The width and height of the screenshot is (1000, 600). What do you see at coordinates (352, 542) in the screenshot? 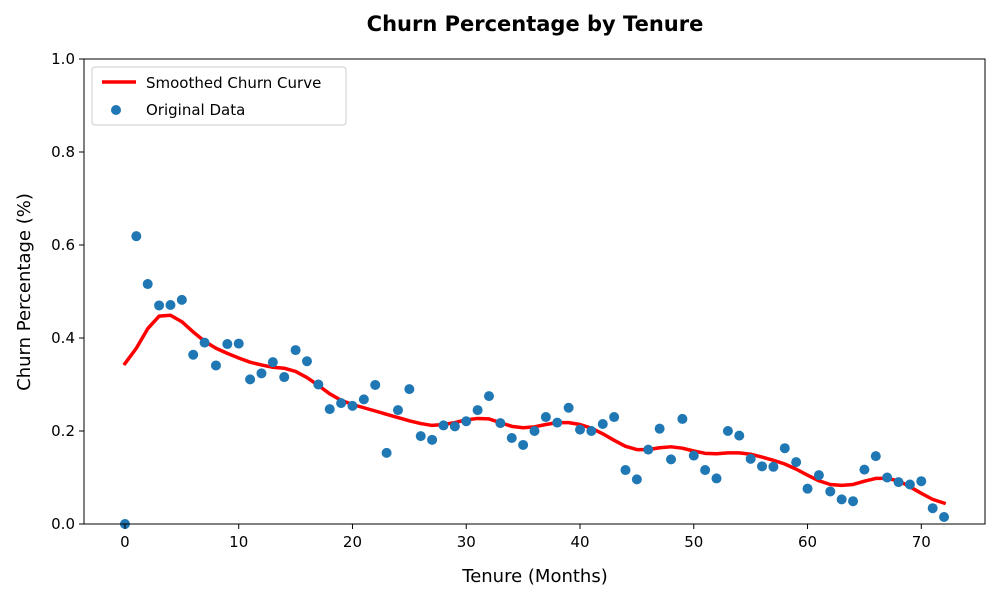
I see `x-tick-label: 20` at bounding box center [352, 542].